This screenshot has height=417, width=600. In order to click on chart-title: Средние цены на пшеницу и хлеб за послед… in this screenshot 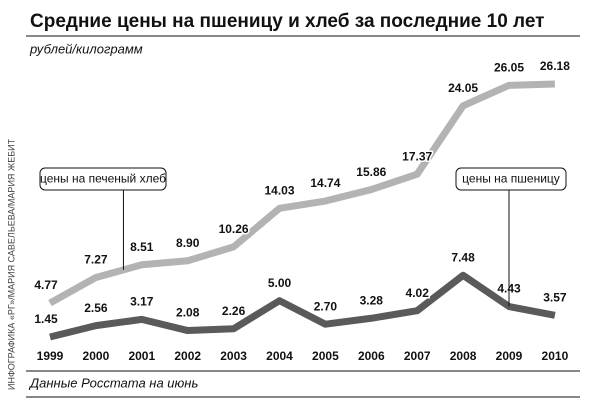, I will do `click(287, 21)`.